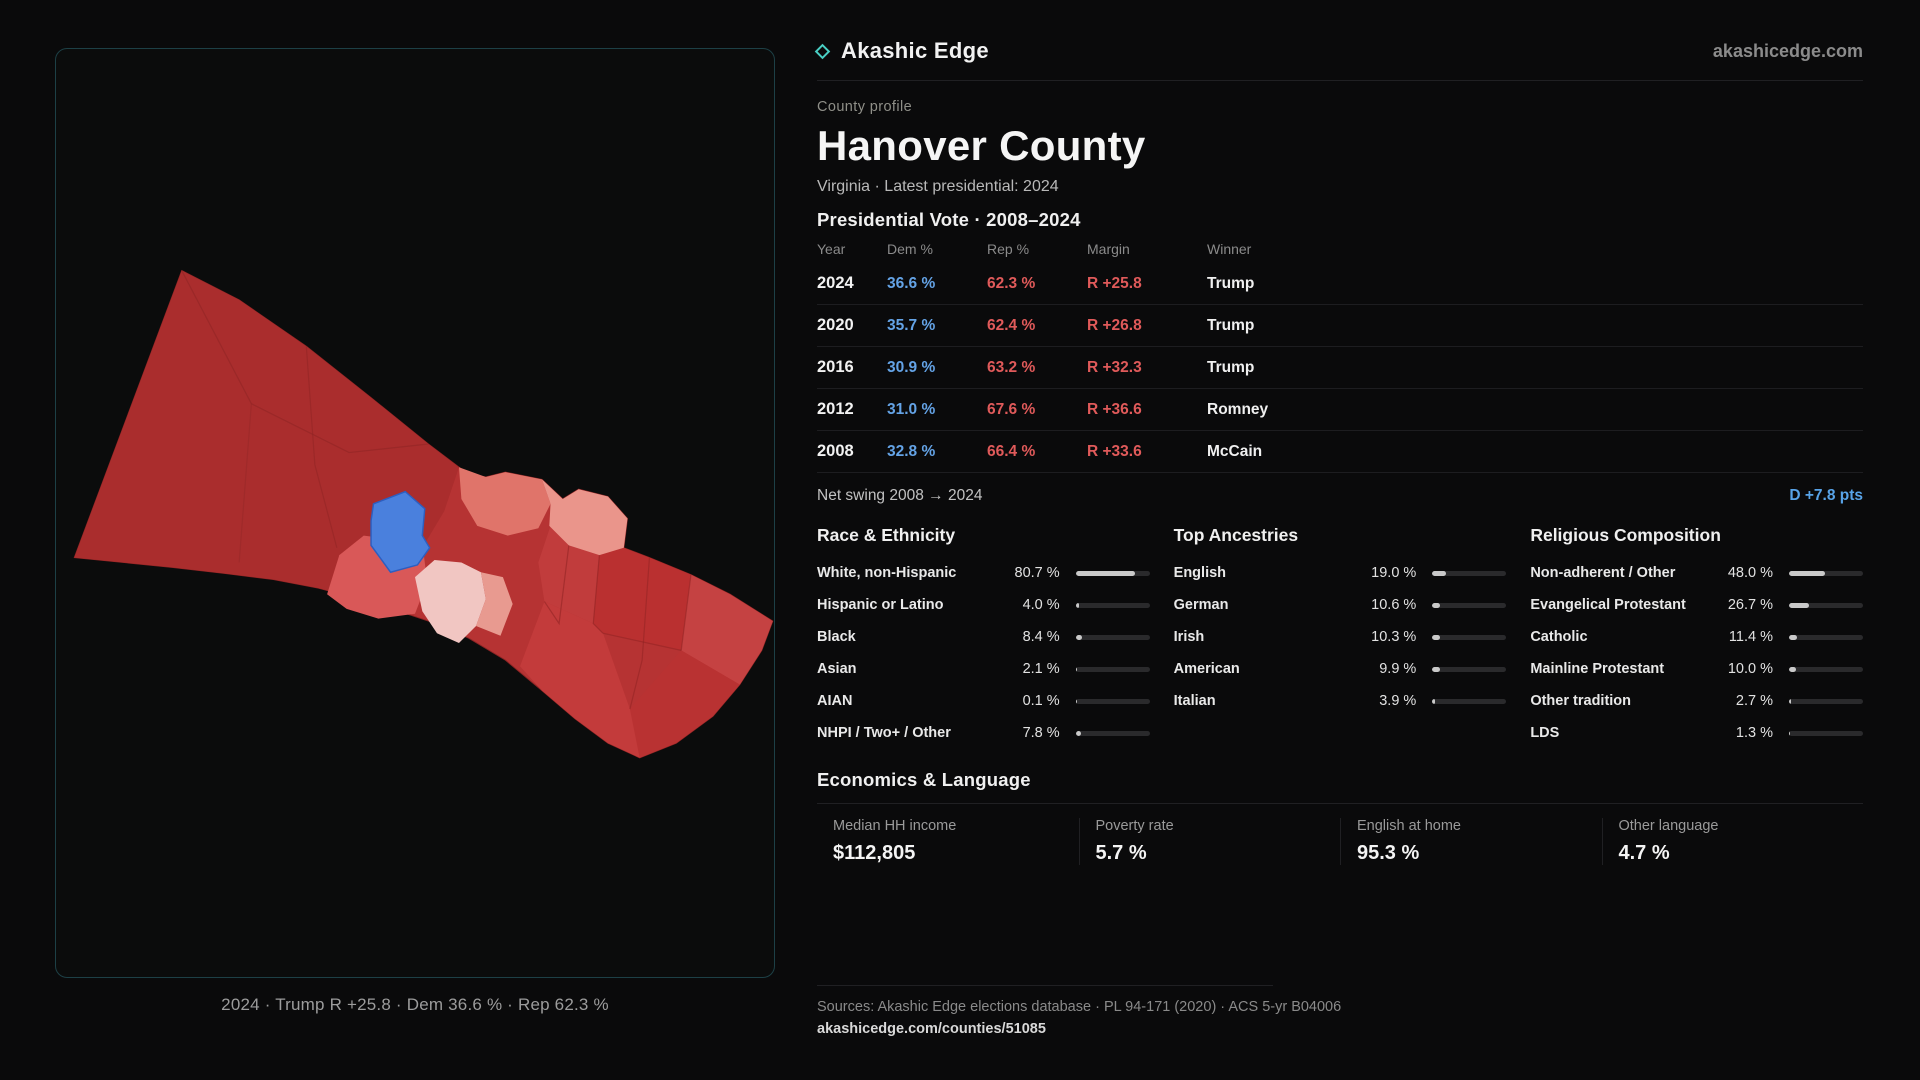  Describe the element at coordinates (1114, 451) in the screenshot. I see `margin-cell: R +33.6` at that location.